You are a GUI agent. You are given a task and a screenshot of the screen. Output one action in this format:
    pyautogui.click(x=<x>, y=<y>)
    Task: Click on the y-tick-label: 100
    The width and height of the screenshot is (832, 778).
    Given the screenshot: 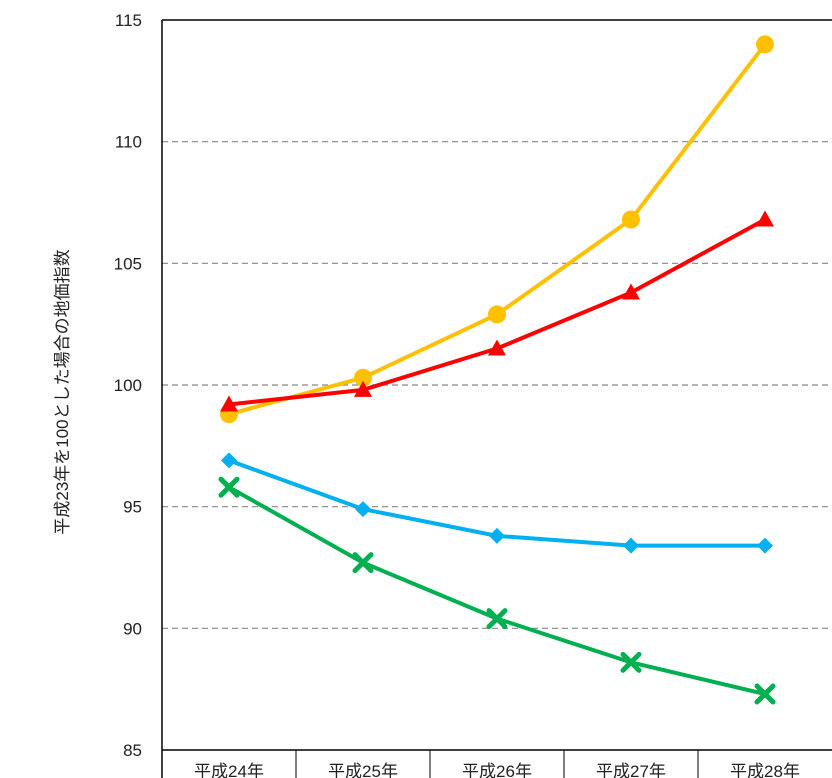 What is the action you would take?
    pyautogui.click(x=128, y=385)
    